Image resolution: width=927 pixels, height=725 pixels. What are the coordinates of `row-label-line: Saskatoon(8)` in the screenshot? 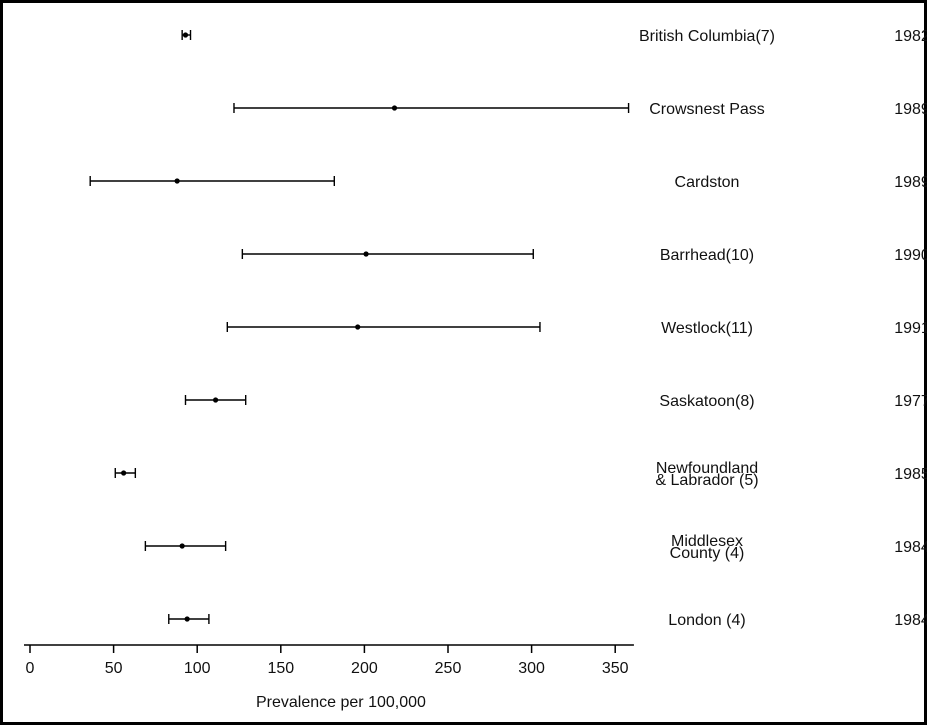 It's located at (706, 401).